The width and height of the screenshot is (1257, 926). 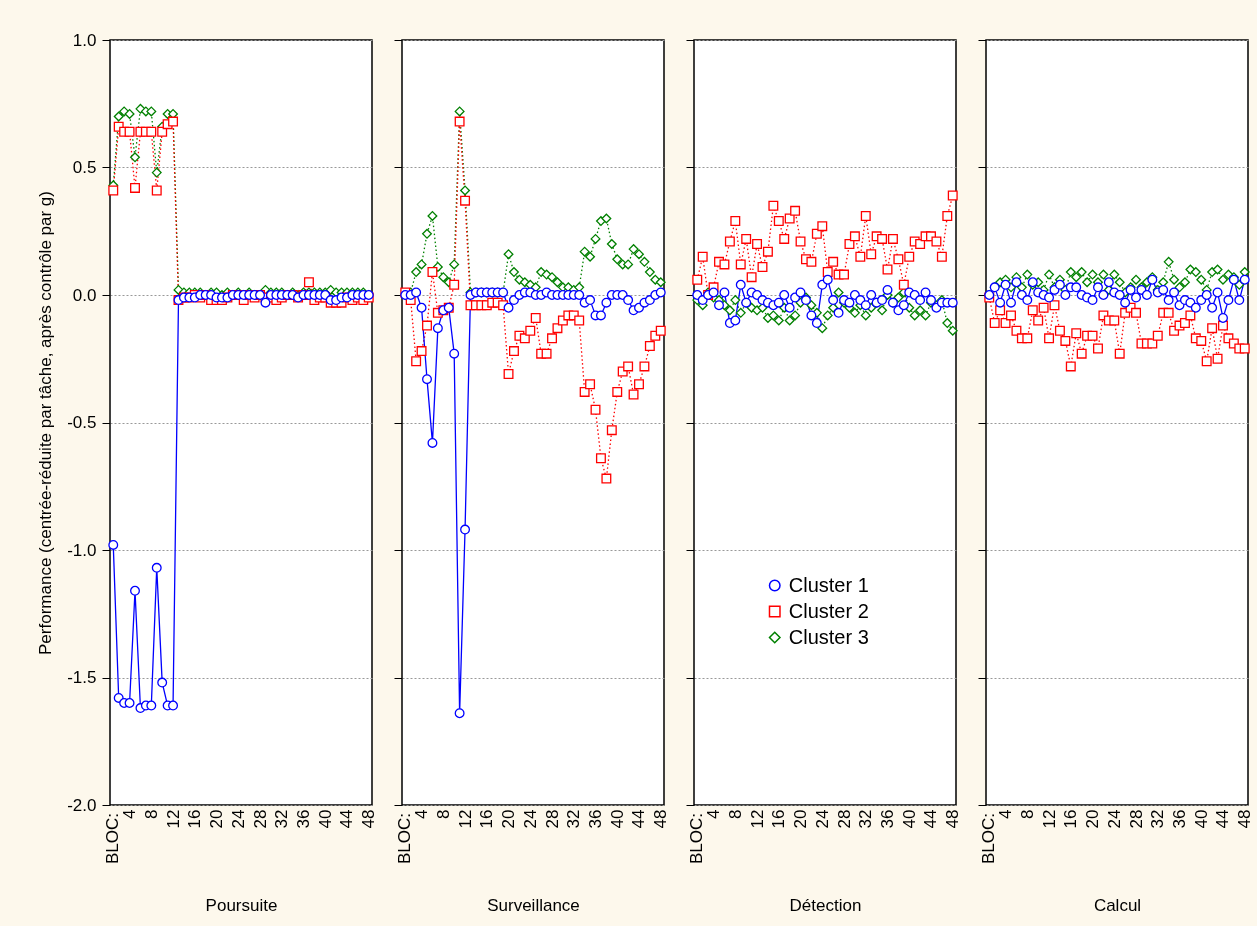 I want to click on x-axis-title: Calcul, so click(x=1117, y=906).